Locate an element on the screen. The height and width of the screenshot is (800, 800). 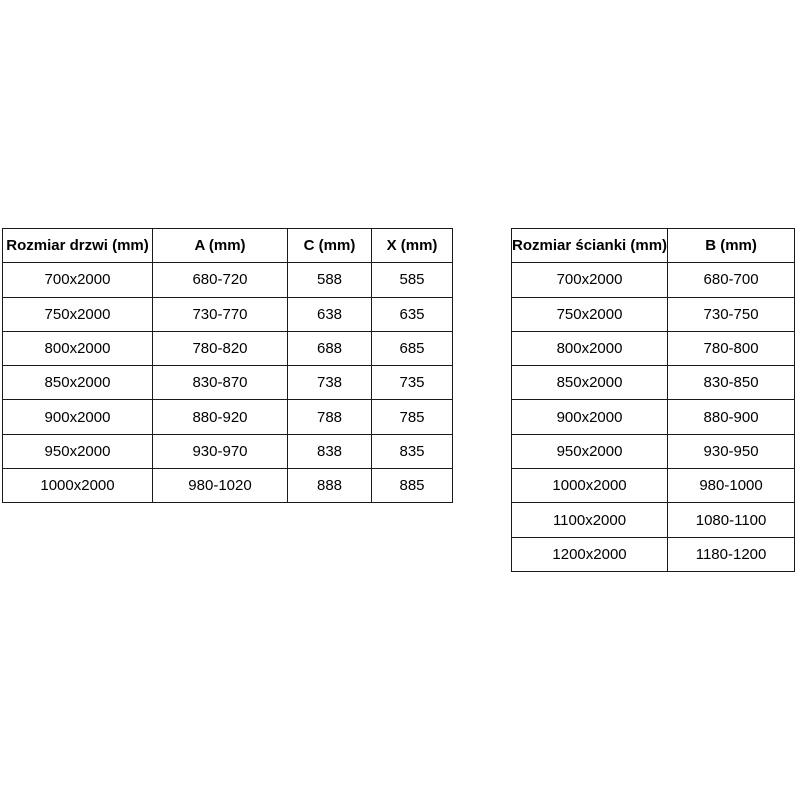
table-cell: 730-750 is located at coordinates (731, 314).